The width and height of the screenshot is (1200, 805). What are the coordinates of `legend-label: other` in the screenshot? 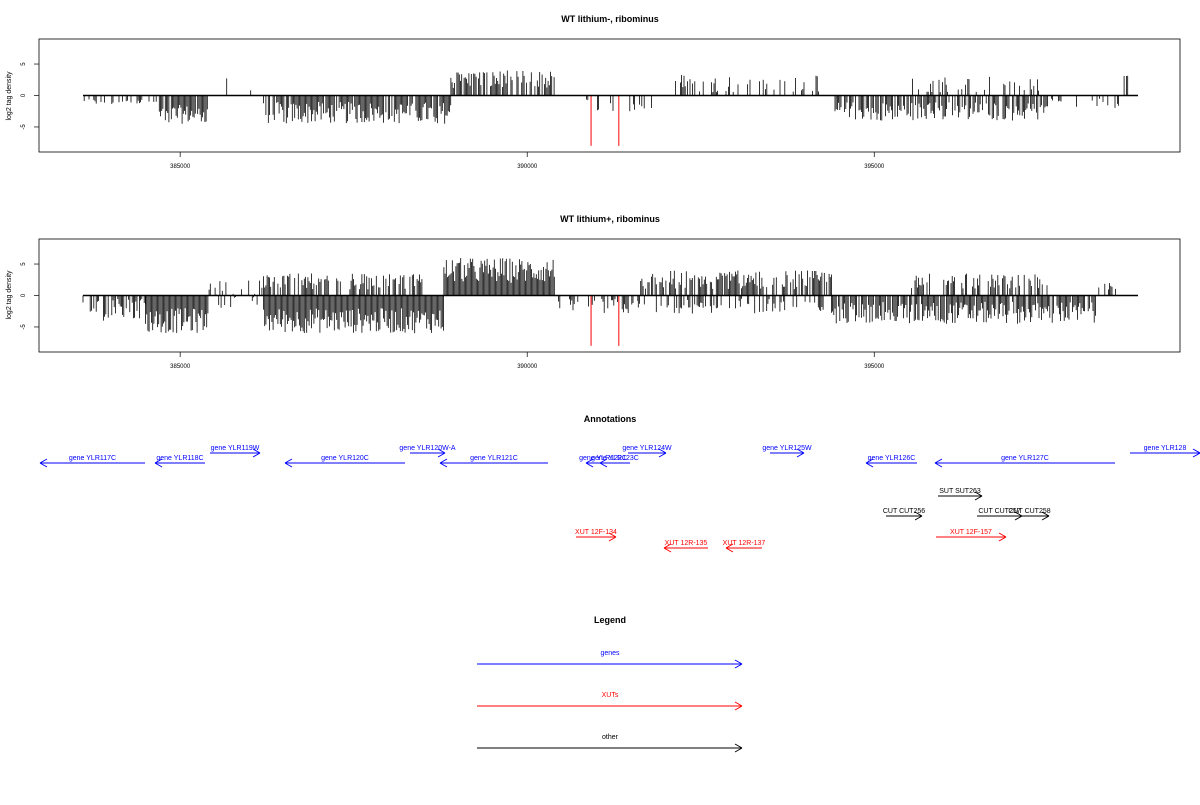 It's located at (610, 737).